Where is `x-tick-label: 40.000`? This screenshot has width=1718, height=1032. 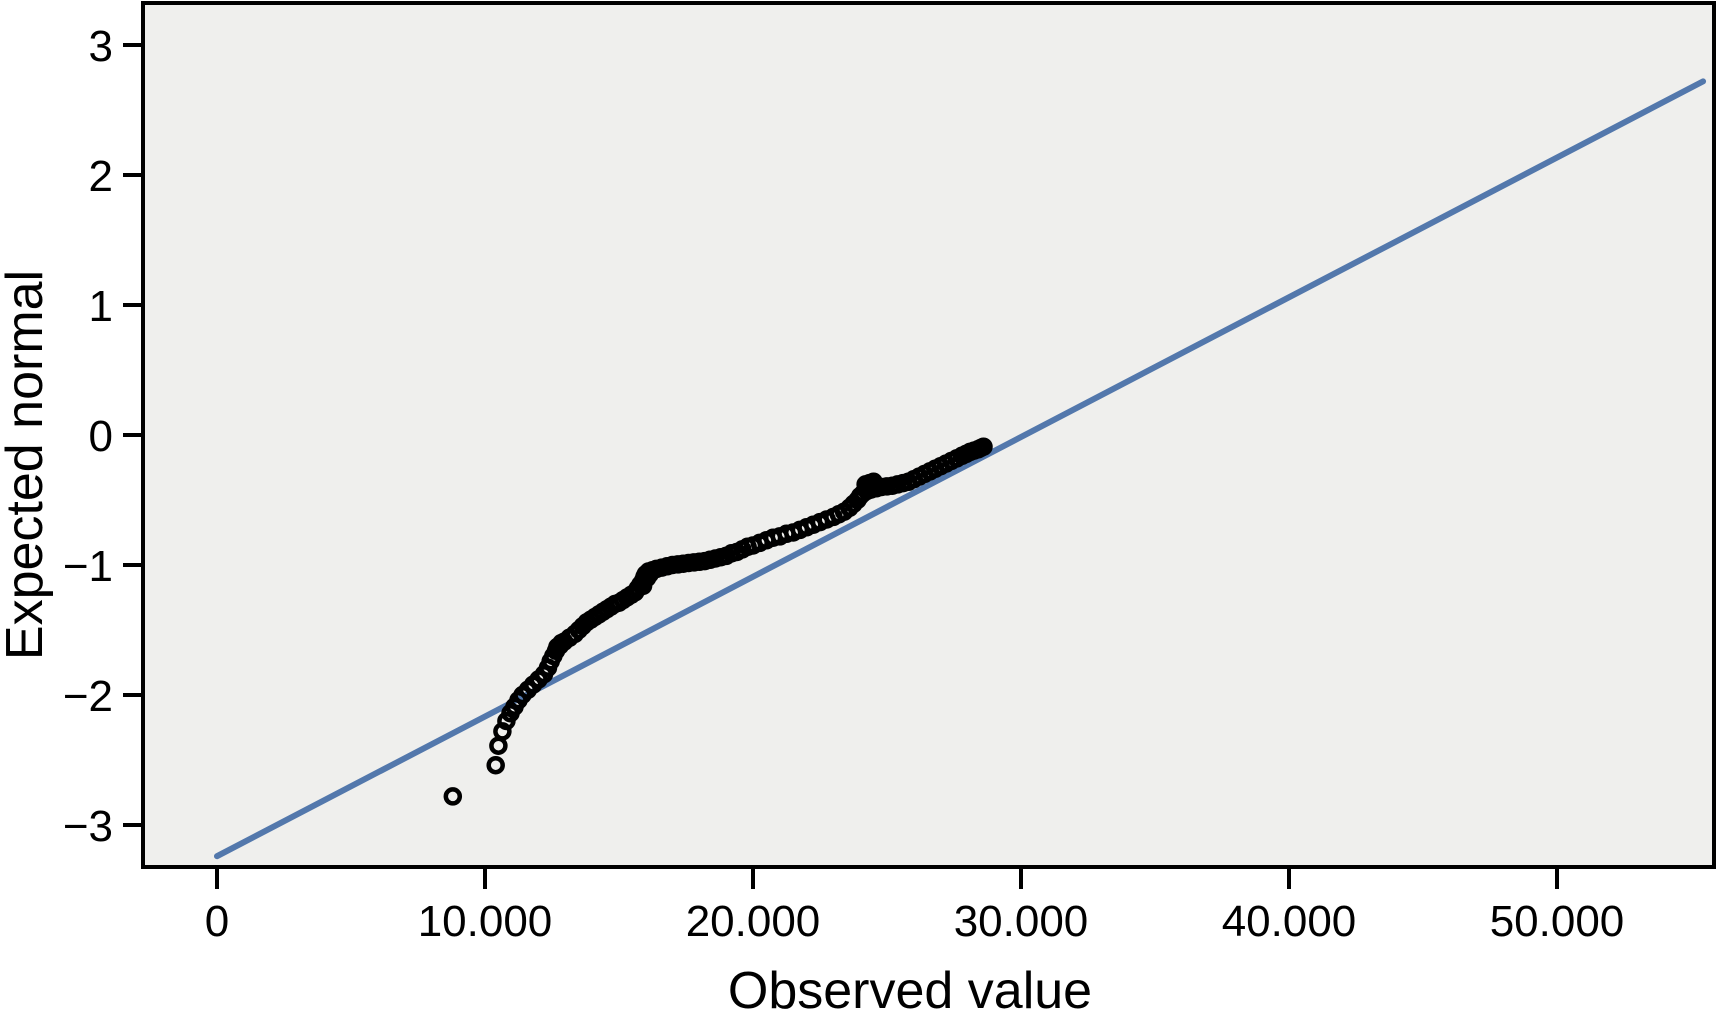 x-tick-label: 40.000 is located at coordinates (1289, 921).